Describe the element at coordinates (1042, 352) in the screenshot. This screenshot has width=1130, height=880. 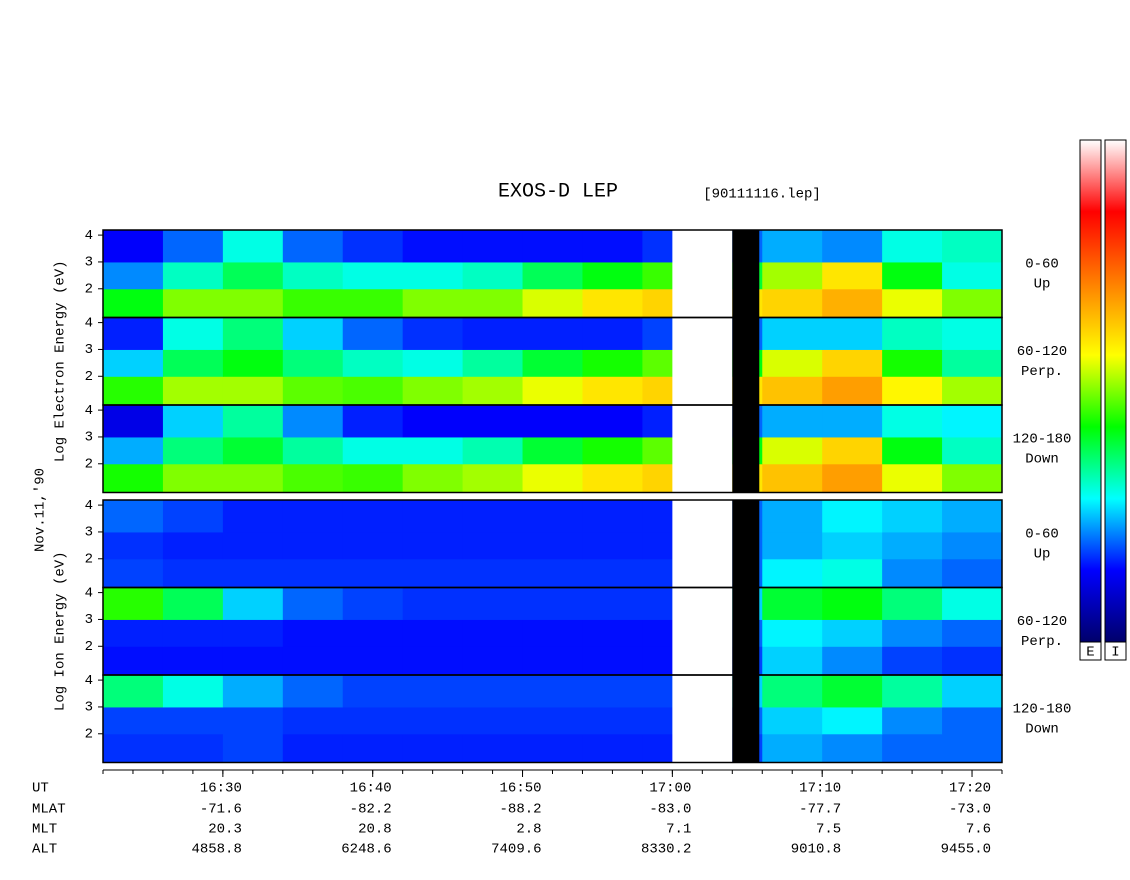
I see `panel-label: 60-120` at that location.